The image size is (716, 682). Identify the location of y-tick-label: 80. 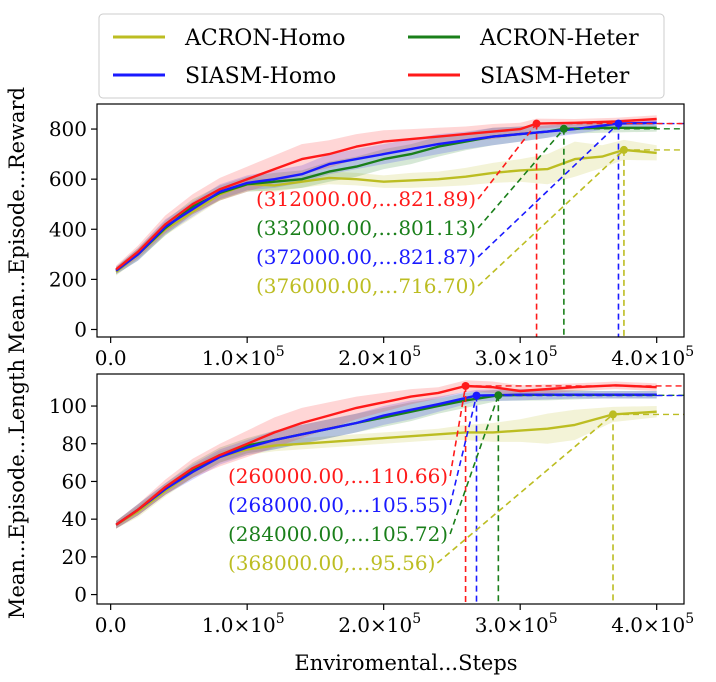
(74, 444).